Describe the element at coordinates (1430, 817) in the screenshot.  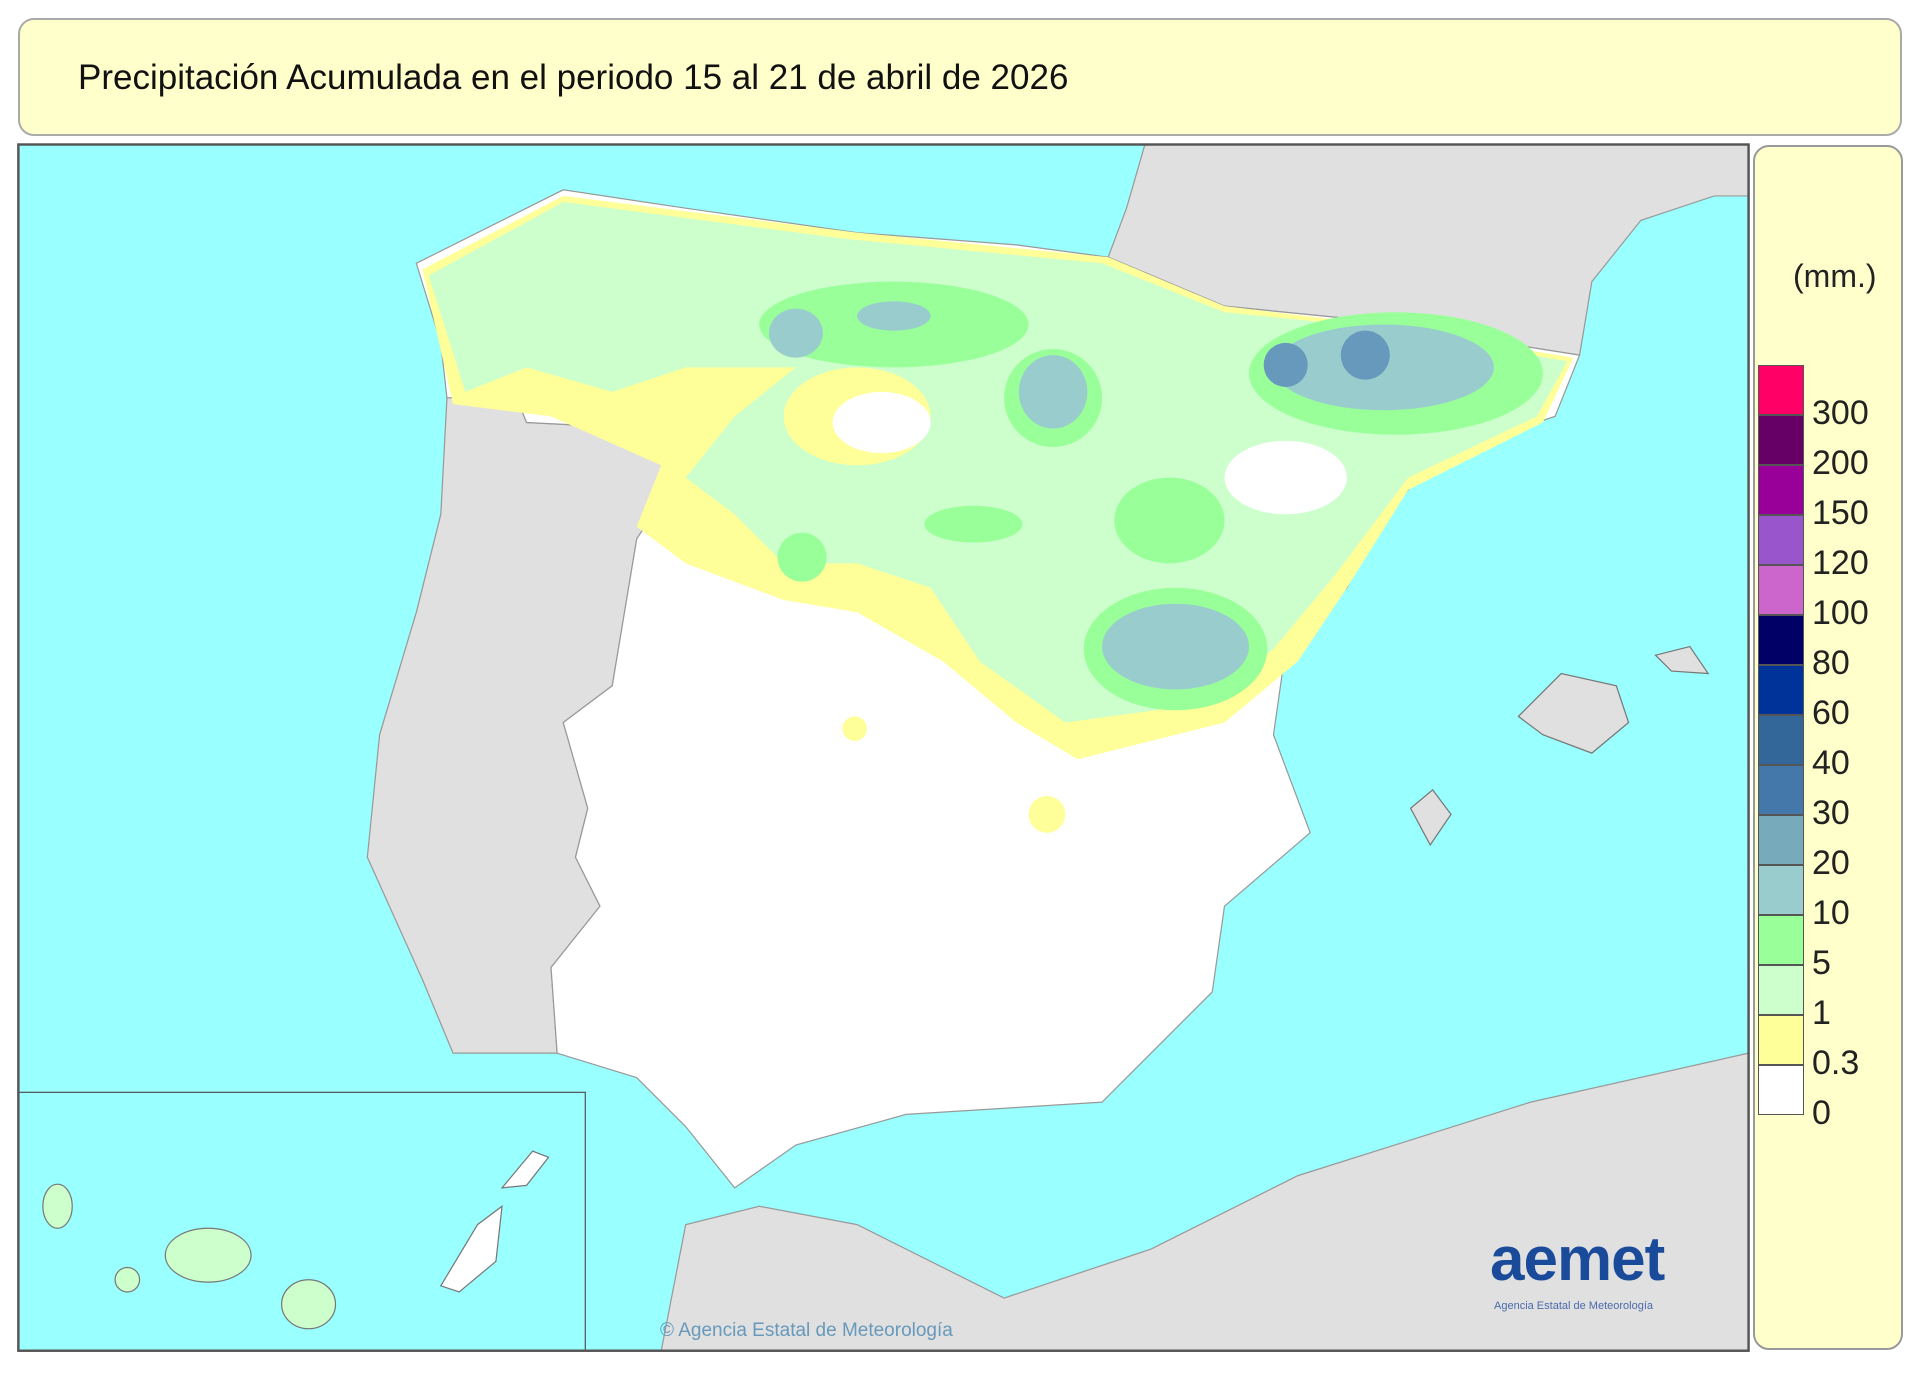
I see `ibiza` at that location.